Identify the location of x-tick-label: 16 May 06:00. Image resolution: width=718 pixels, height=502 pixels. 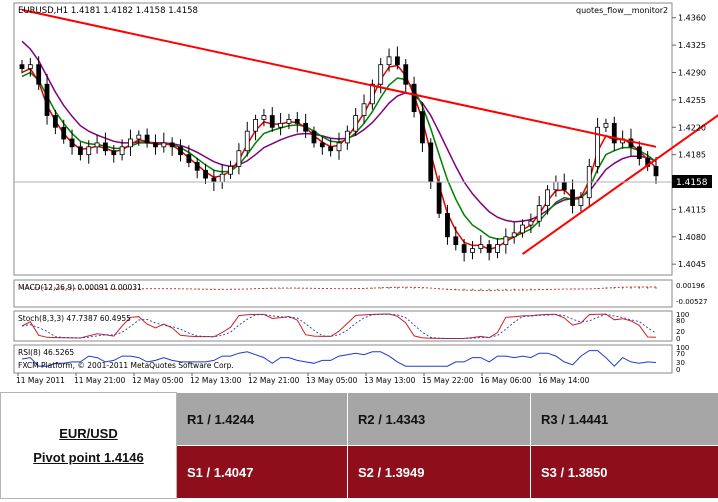
(506, 380).